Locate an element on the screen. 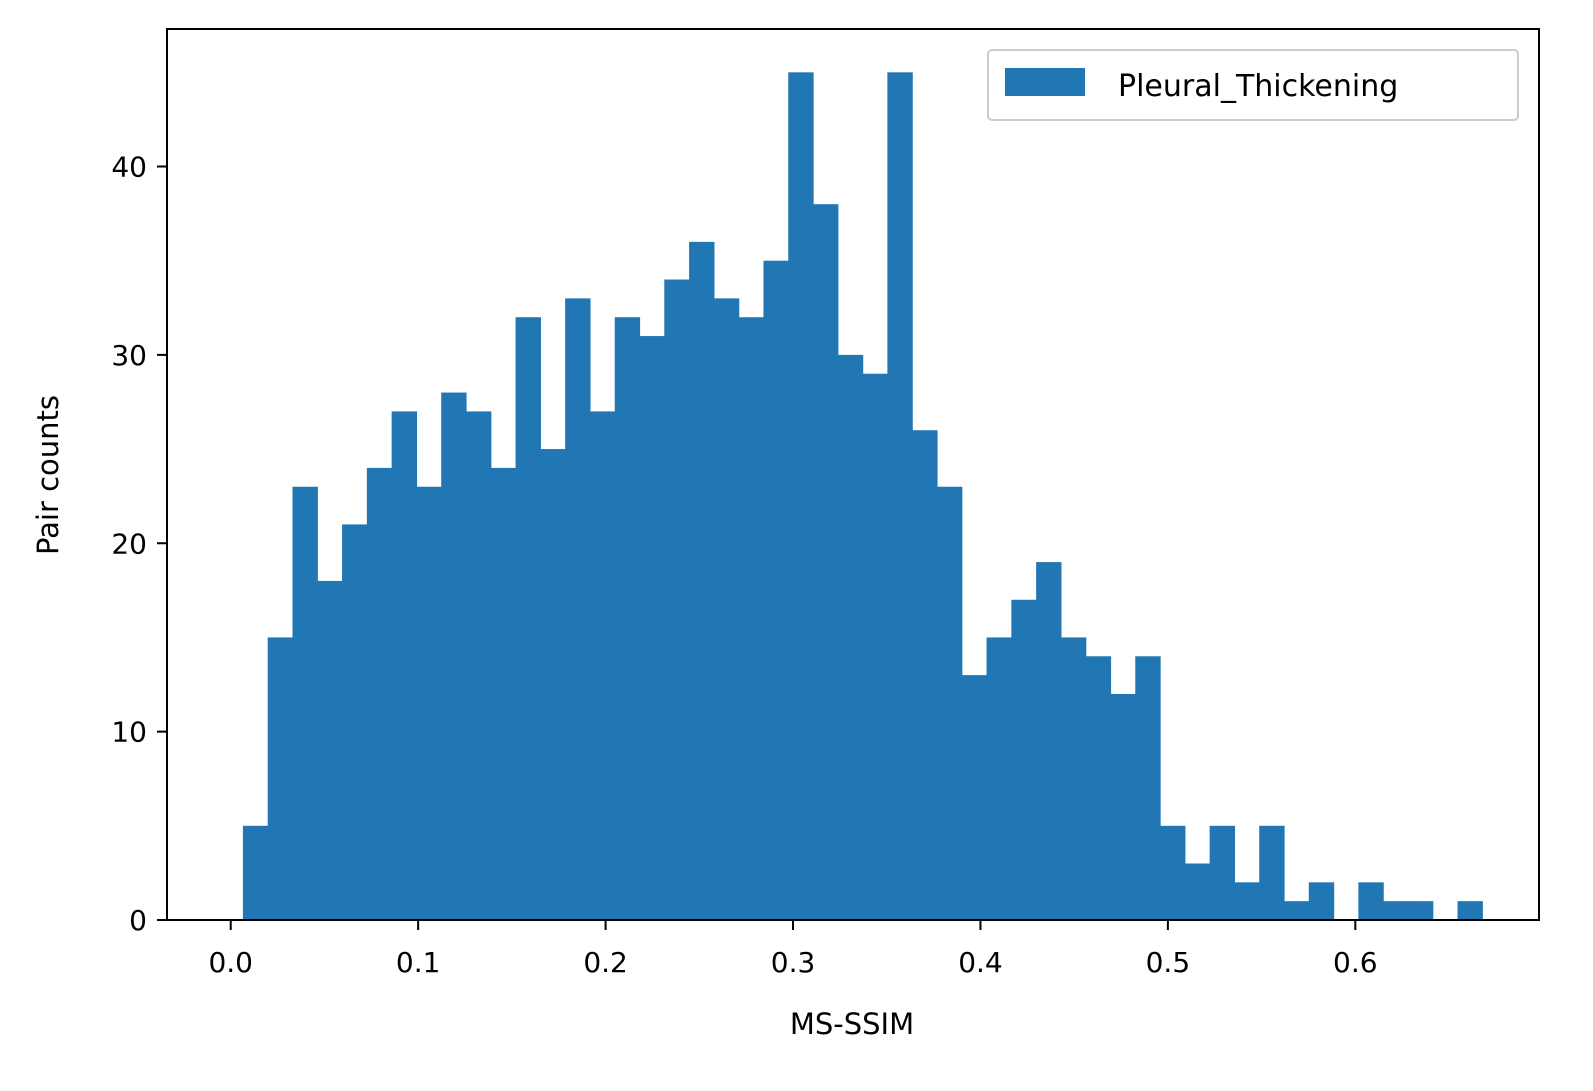 The height and width of the screenshot is (1091, 1593). legend: Pleural_Thickening is located at coordinates (1253, 85).